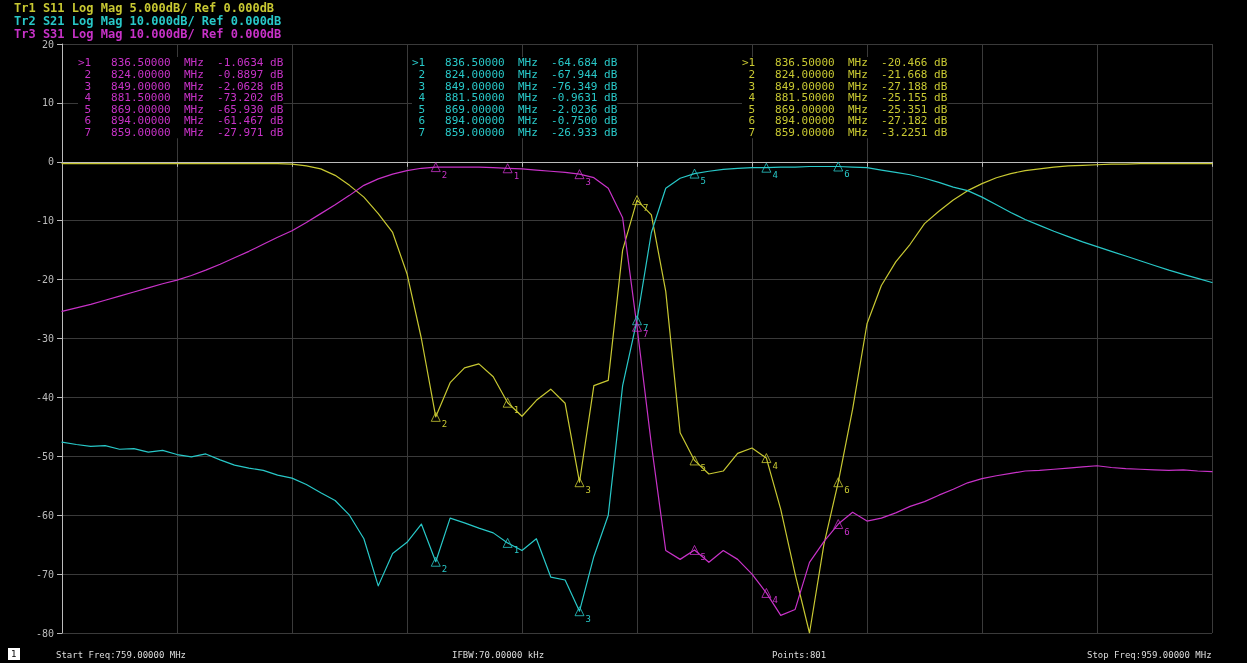 Image resolution: width=1247 pixels, height=663 pixels. What do you see at coordinates (50, 162) in the screenshot?
I see `y-tick-label: 0` at bounding box center [50, 162].